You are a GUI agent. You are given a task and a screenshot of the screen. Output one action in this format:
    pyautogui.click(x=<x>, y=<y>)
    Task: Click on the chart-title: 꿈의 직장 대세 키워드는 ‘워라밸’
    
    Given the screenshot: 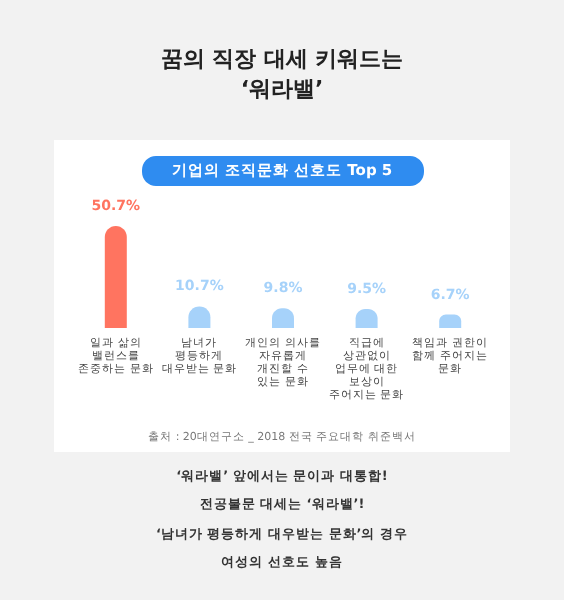 What is the action you would take?
    pyautogui.click(x=282, y=74)
    